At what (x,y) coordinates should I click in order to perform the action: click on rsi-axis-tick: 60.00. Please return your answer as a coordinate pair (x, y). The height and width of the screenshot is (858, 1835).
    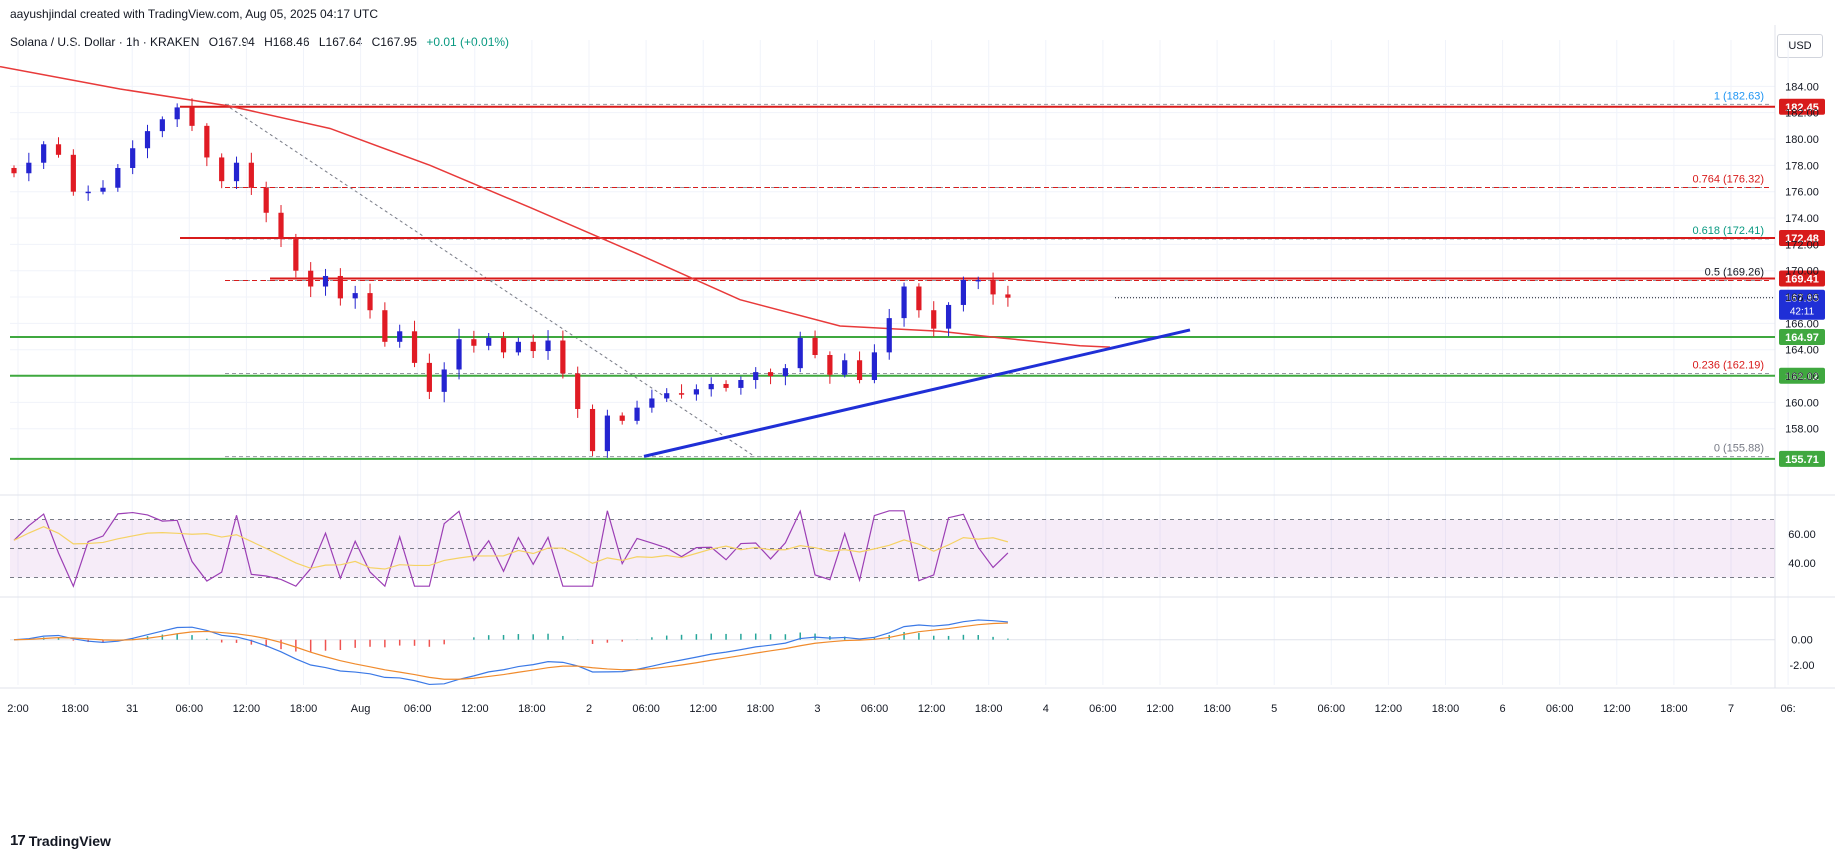
    Looking at the image, I should click on (1802, 535).